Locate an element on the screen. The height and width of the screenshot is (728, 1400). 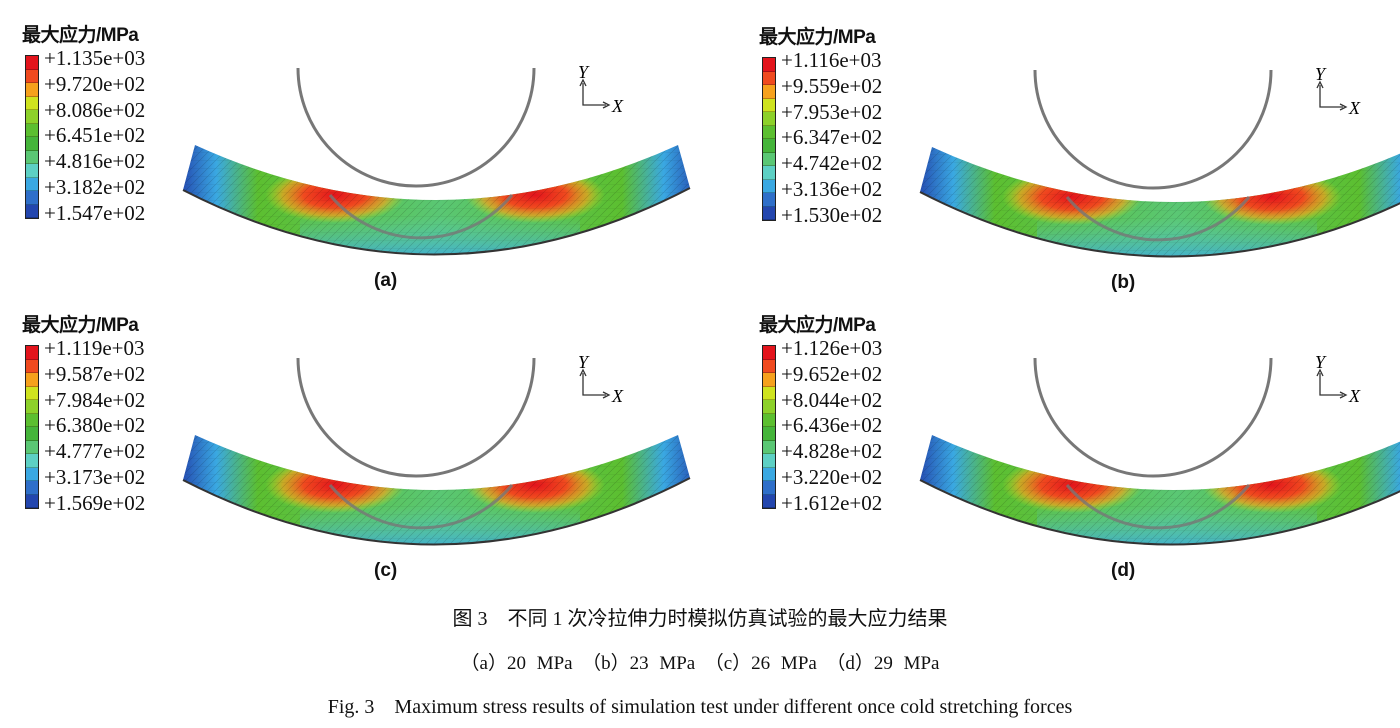
figure-caption-chinese: 图 3 不同 1 次冷拉伸力时模拟仿真试验的最大应力结果 is located at coordinates (700, 619).